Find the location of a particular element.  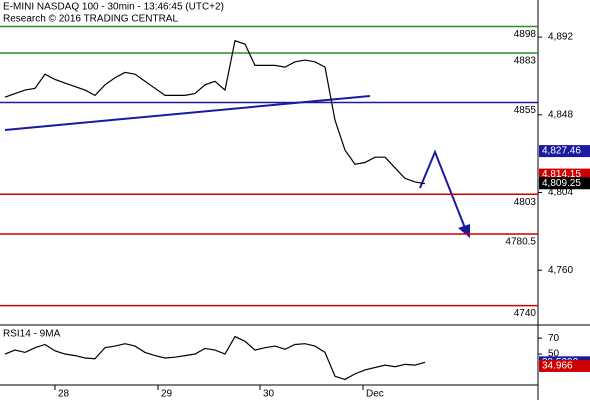

rsi-title: RSI14 - 9MA is located at coordinates (32, 334).